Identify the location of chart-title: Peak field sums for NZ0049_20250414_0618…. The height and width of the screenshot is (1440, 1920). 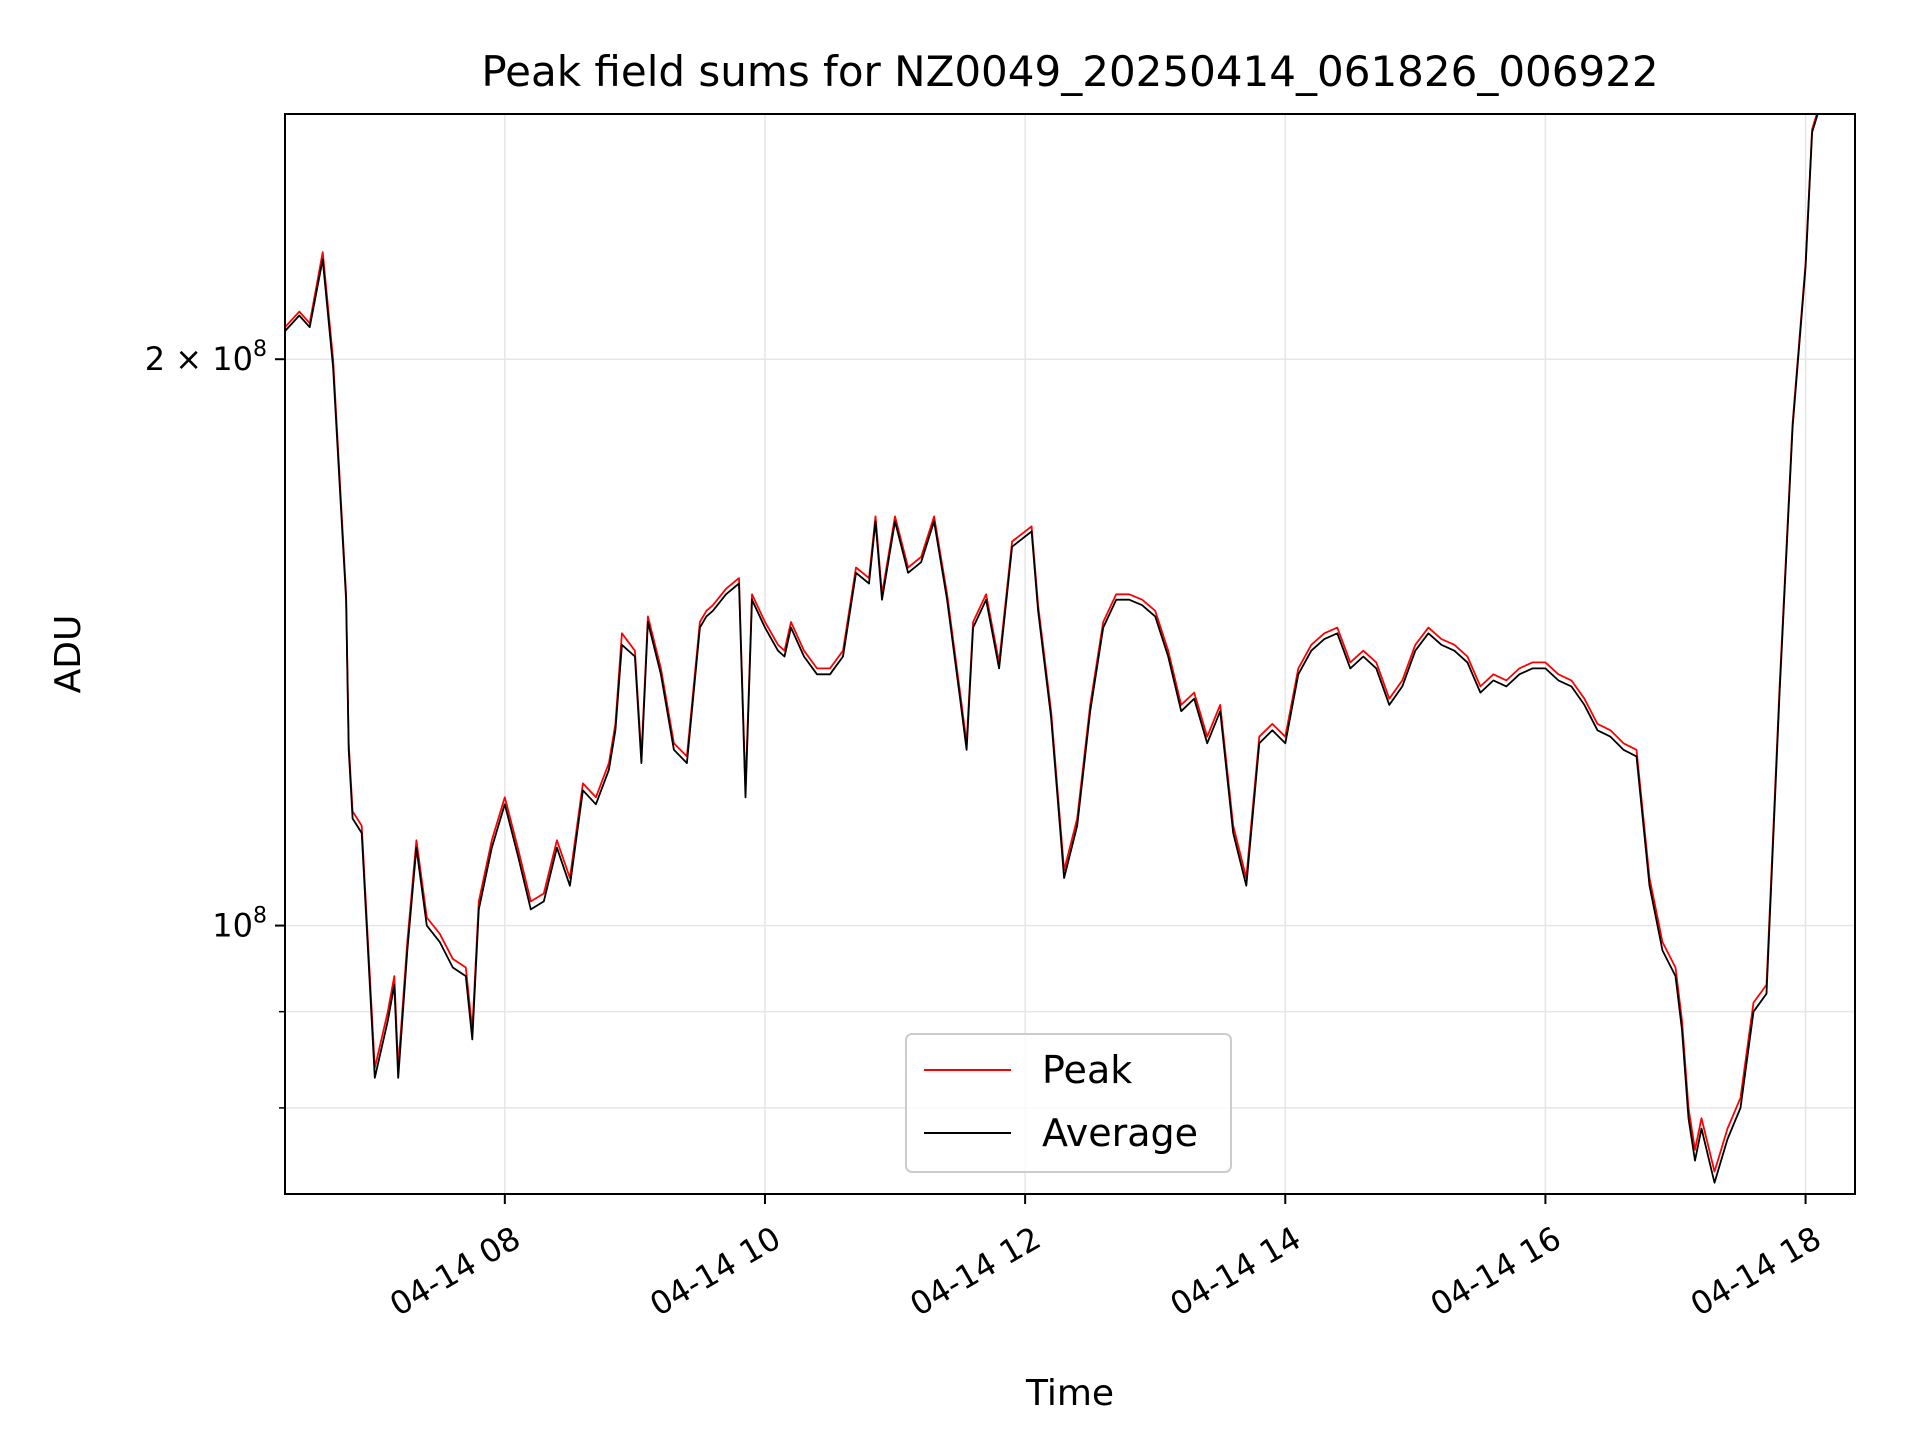
(1069, 71).